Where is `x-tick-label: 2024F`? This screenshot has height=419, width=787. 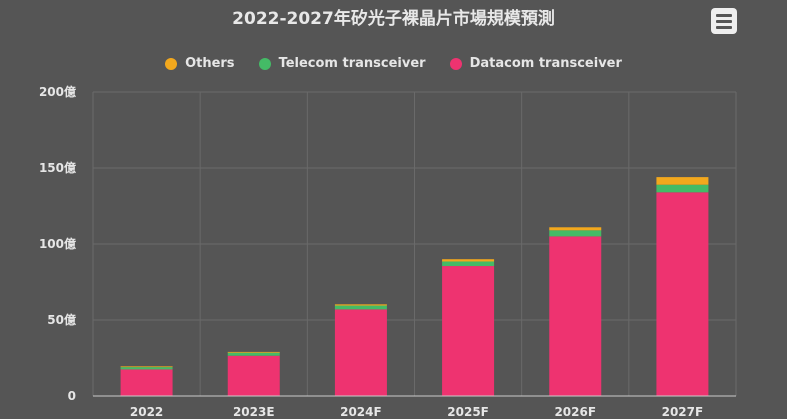
x-tick-label: 2024F is located at coordinates (361, 412).